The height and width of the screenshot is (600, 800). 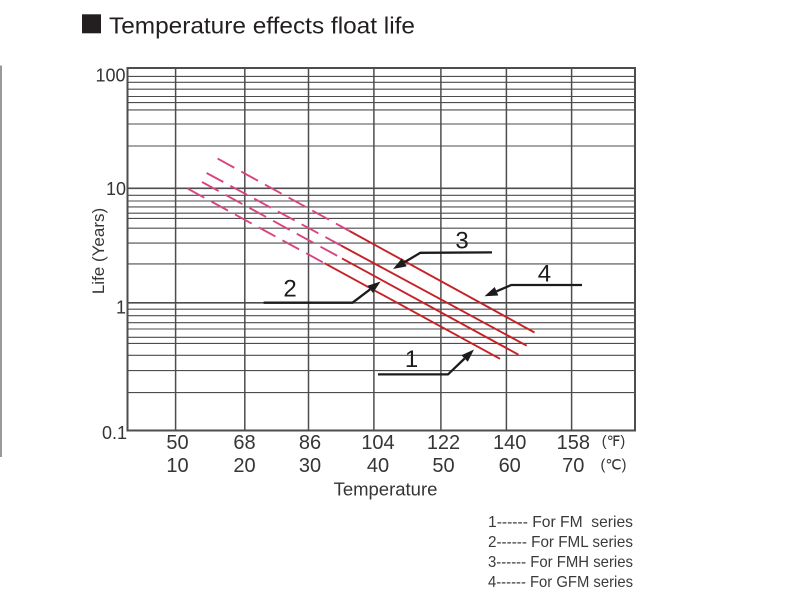 What do you see at coordinates (614, 466) in the screenshot?
I see `svg-text: (℃)` at bounding box center [614, 466].